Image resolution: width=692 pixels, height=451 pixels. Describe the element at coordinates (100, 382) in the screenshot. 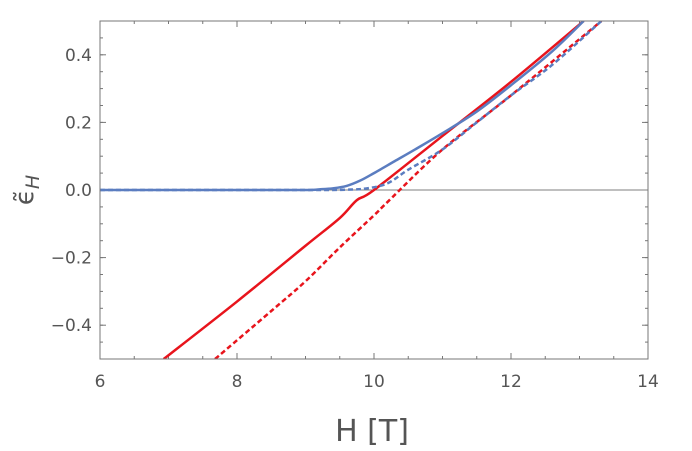

I see `x-tick-label: 6` at that location.